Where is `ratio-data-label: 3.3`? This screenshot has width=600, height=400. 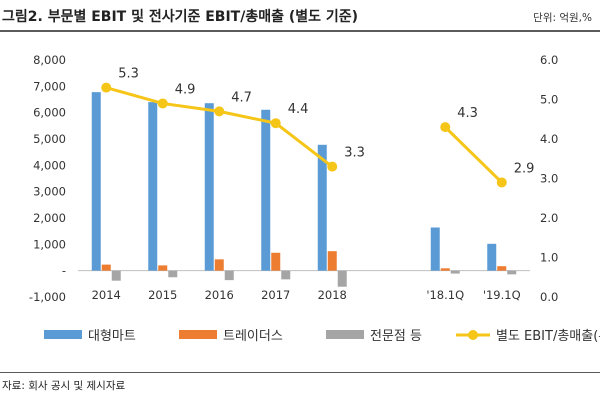 ratio-data-label: 3.3 is located at coordinates (354, 153).